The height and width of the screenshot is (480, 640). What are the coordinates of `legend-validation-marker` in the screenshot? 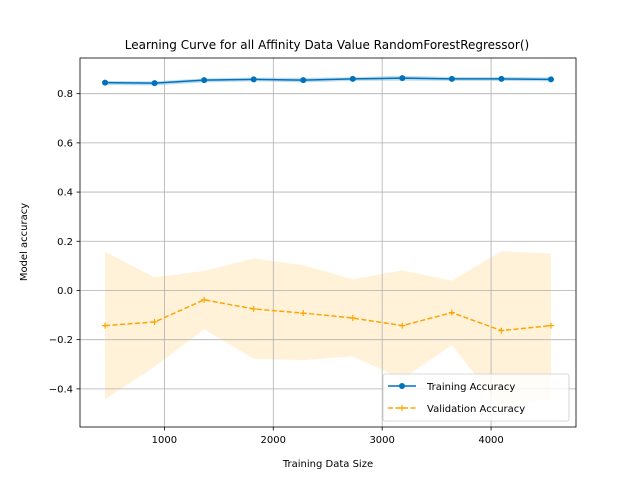 It's located at (402, 408).